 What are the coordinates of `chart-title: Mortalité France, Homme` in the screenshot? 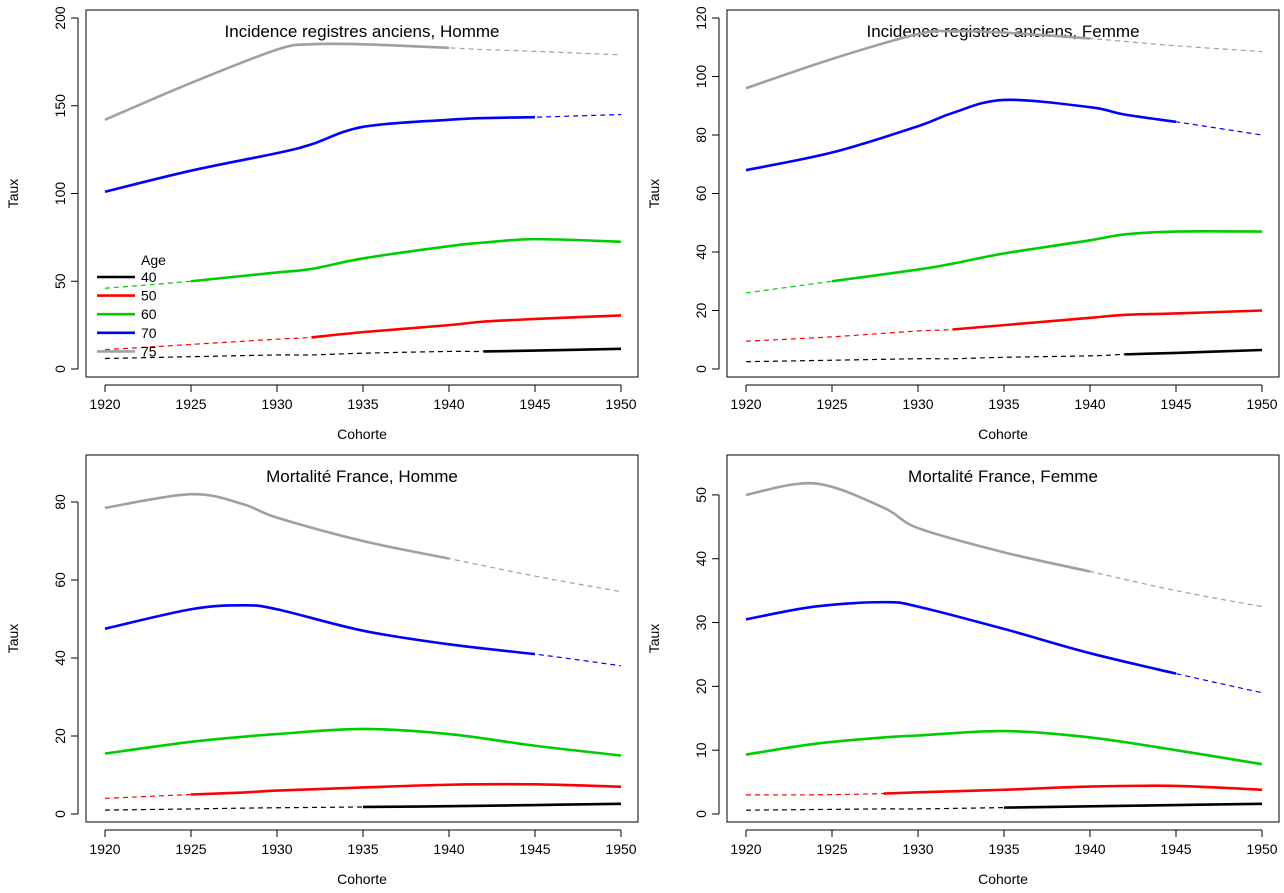 It's located at (362, 476).